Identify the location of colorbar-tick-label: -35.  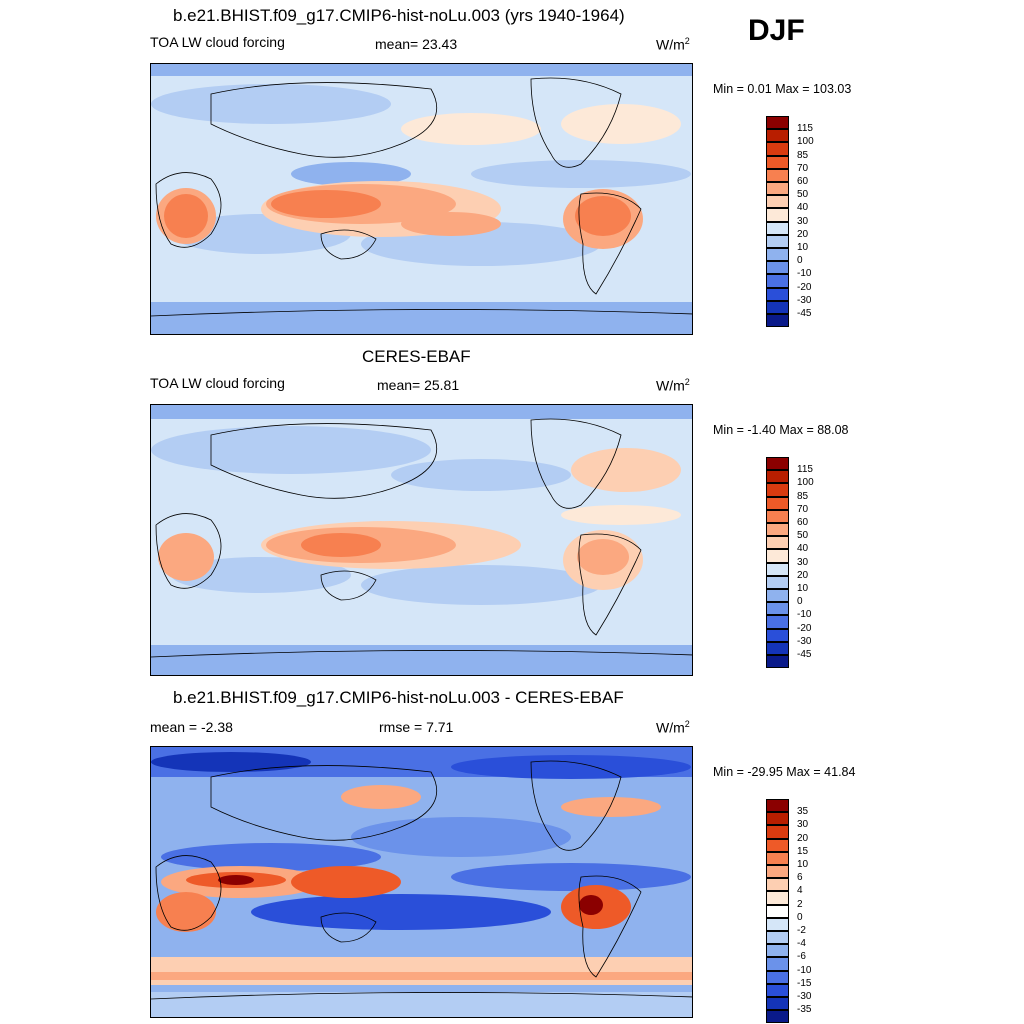
(804, 1010).